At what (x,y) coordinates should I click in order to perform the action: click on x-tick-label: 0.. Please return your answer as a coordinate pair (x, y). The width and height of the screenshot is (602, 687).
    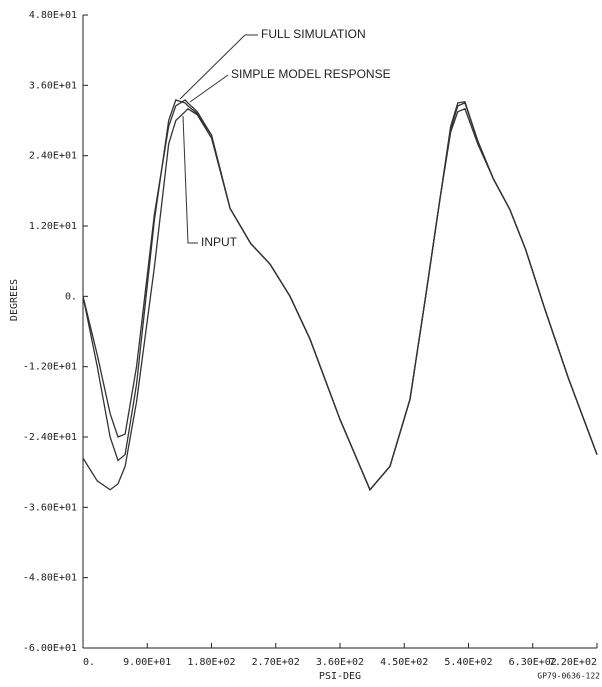
    Looking at the image, I should click on (89, 662).